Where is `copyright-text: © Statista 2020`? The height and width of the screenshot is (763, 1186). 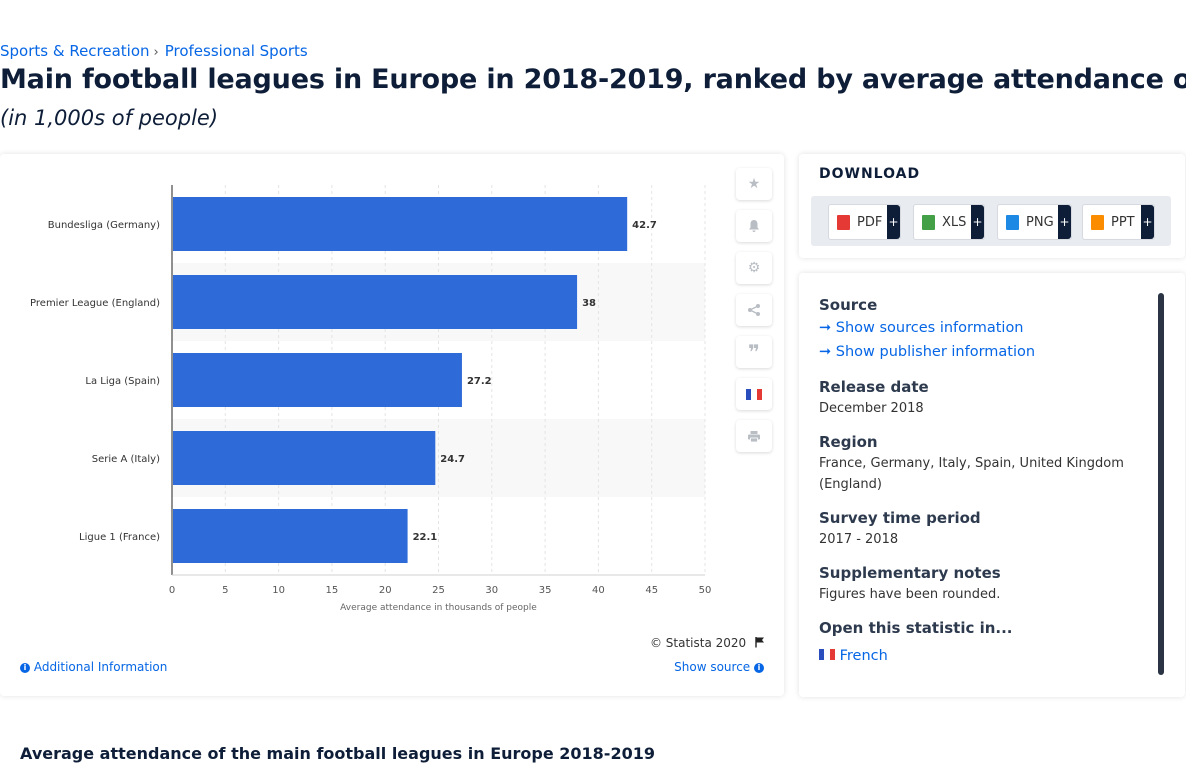 copyright-text: © Statista 2020 is located at coordinates (698, 643).